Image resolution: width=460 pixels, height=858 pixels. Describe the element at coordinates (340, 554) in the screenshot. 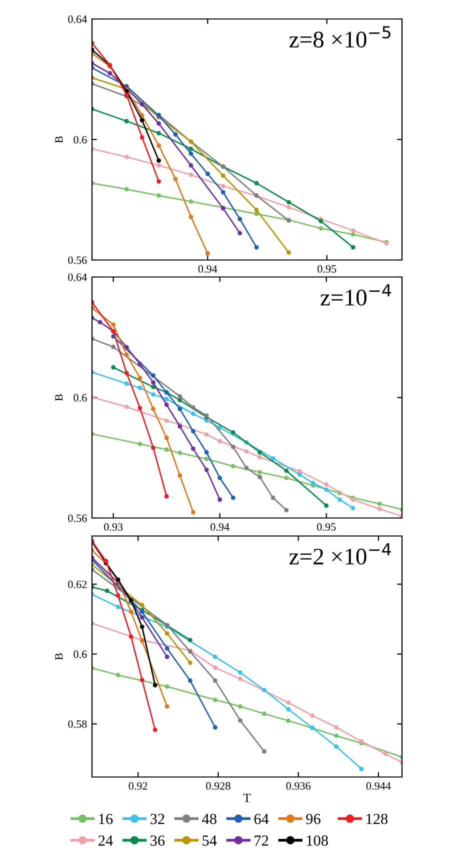

I see `chart-title: z=2 ×10$^{−4}$` at that location.